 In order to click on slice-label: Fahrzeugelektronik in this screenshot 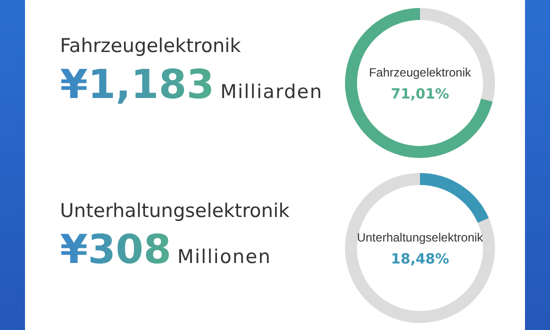, I will do `click(420, 72)`.